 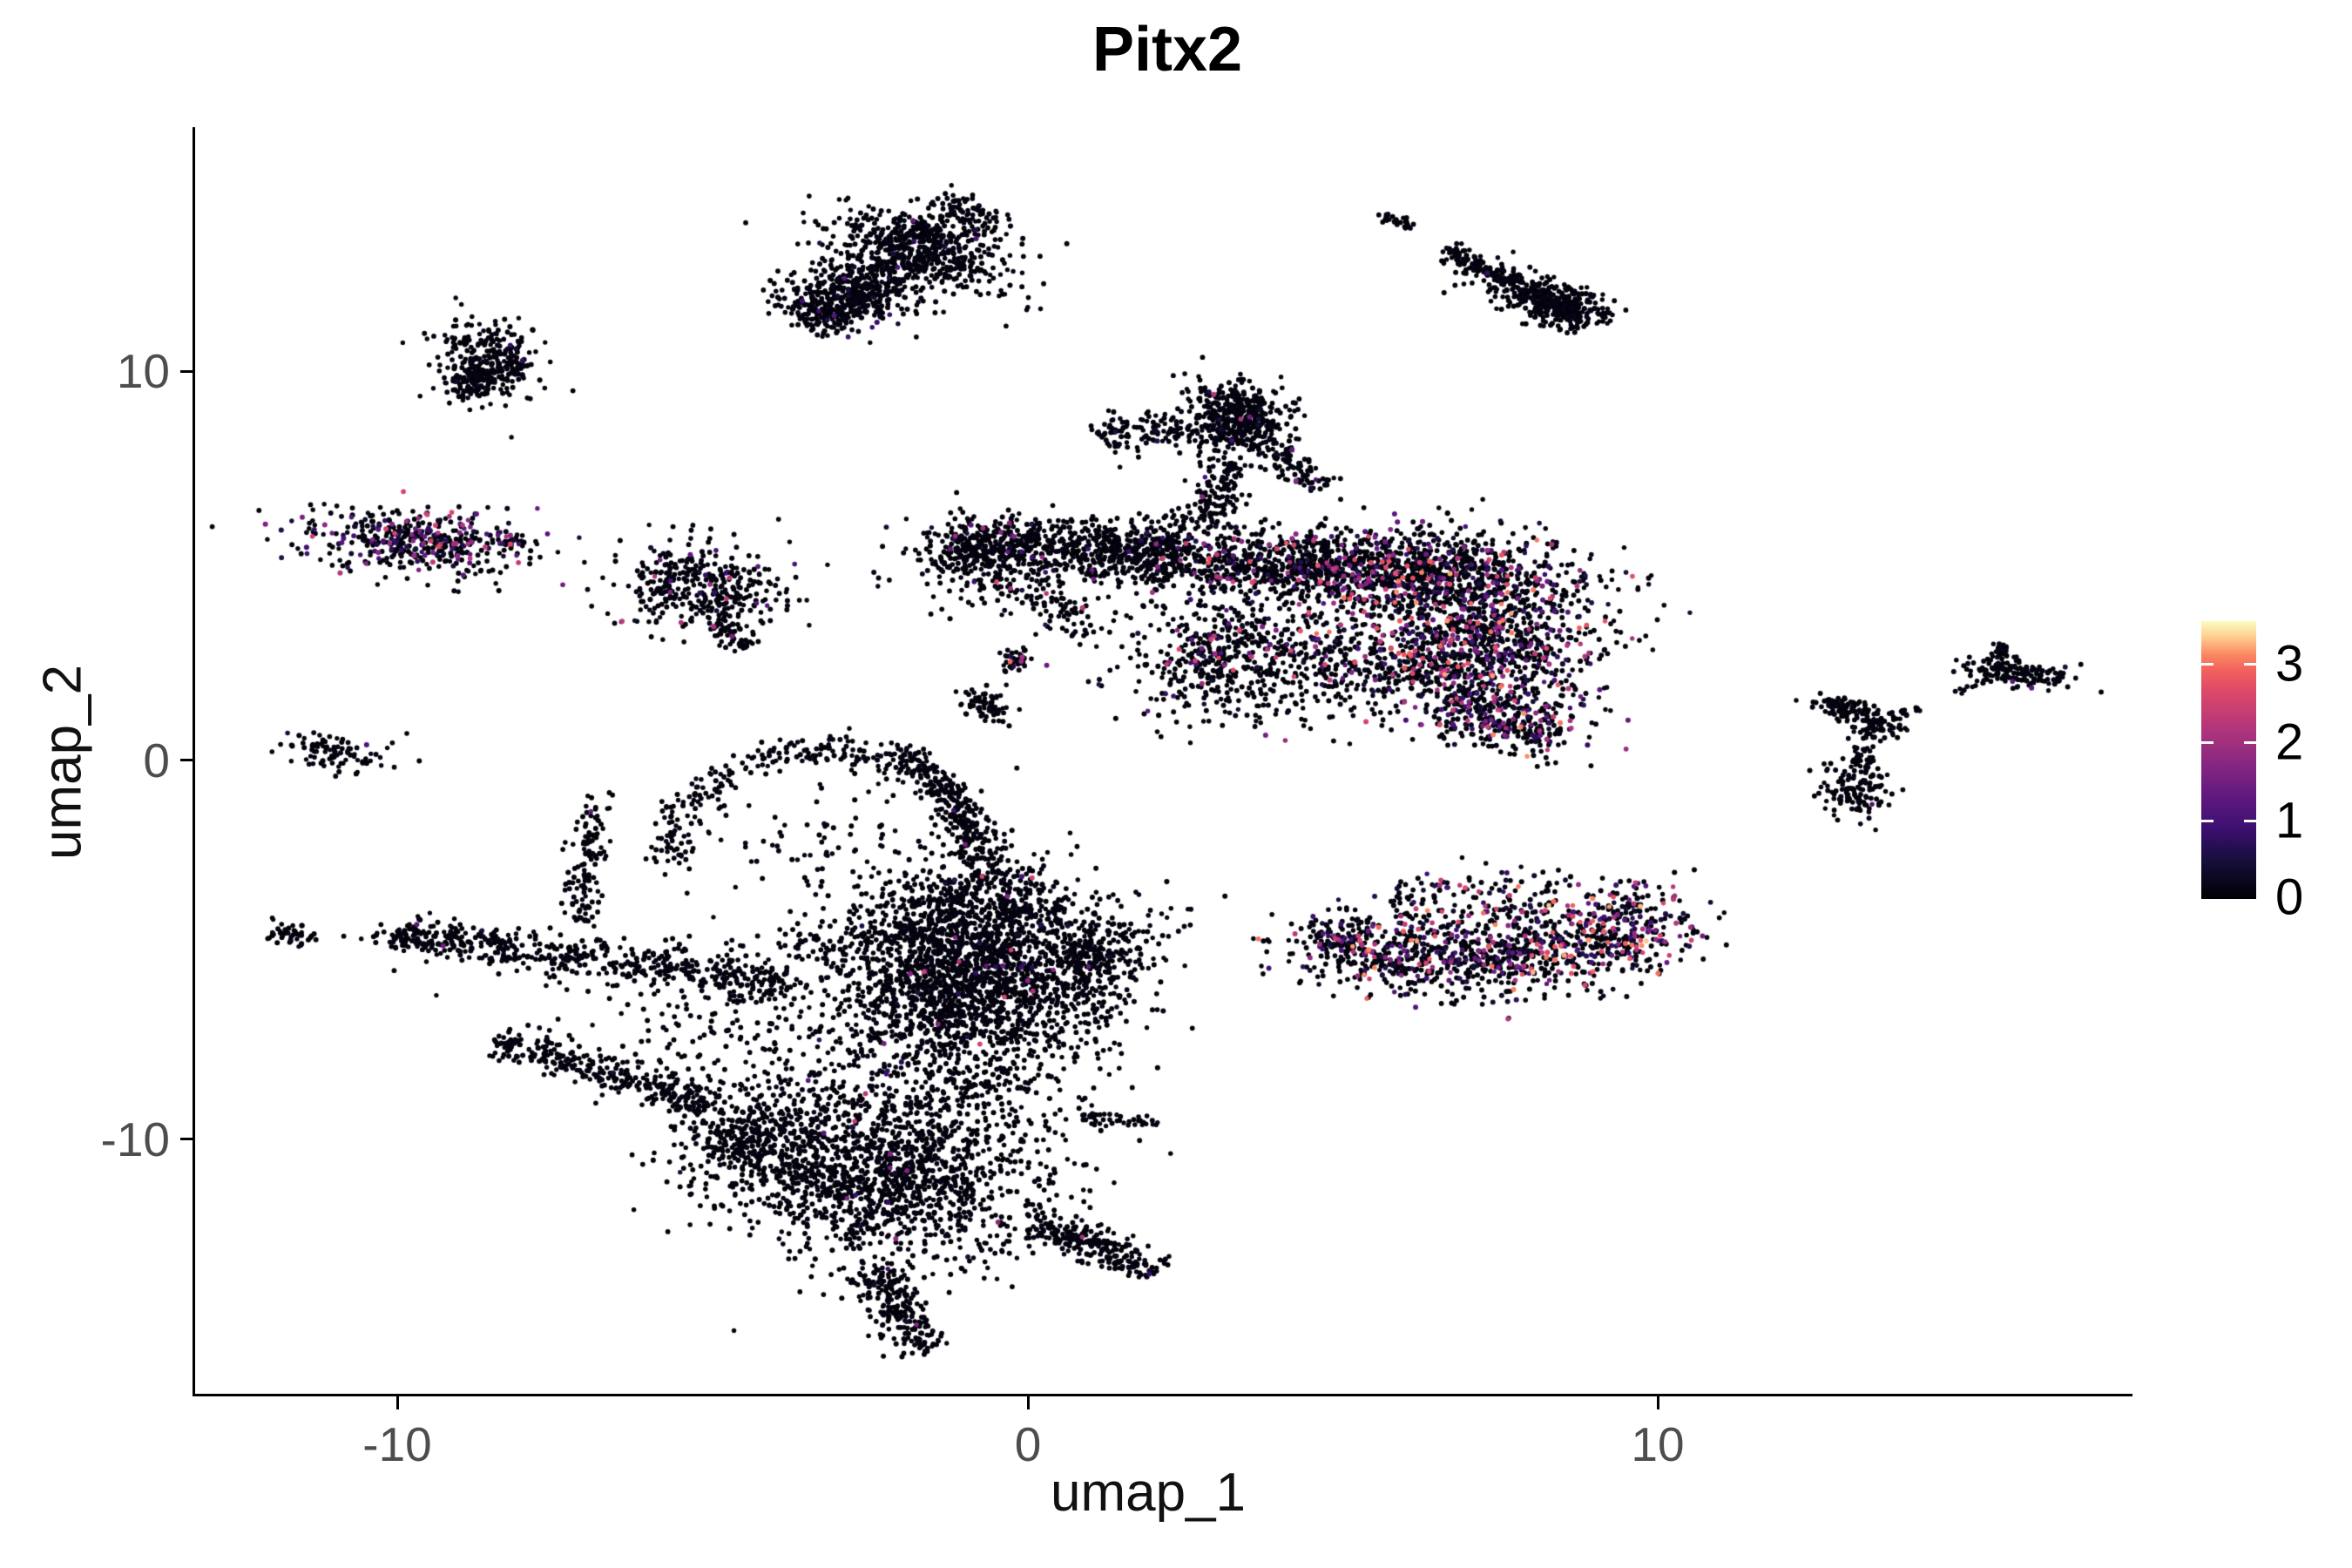 What do you see at coordinates (156, 760) in the screenshot?
I see `y-tick-label: 0` at bounding box center [156, 760].